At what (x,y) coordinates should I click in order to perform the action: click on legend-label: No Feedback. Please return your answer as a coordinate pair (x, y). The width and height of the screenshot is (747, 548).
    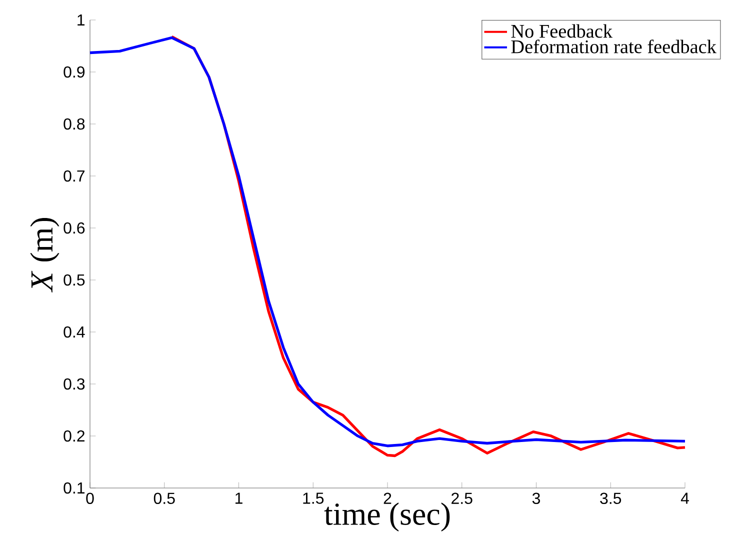
    Looking at the image, I should click on (562, 31).